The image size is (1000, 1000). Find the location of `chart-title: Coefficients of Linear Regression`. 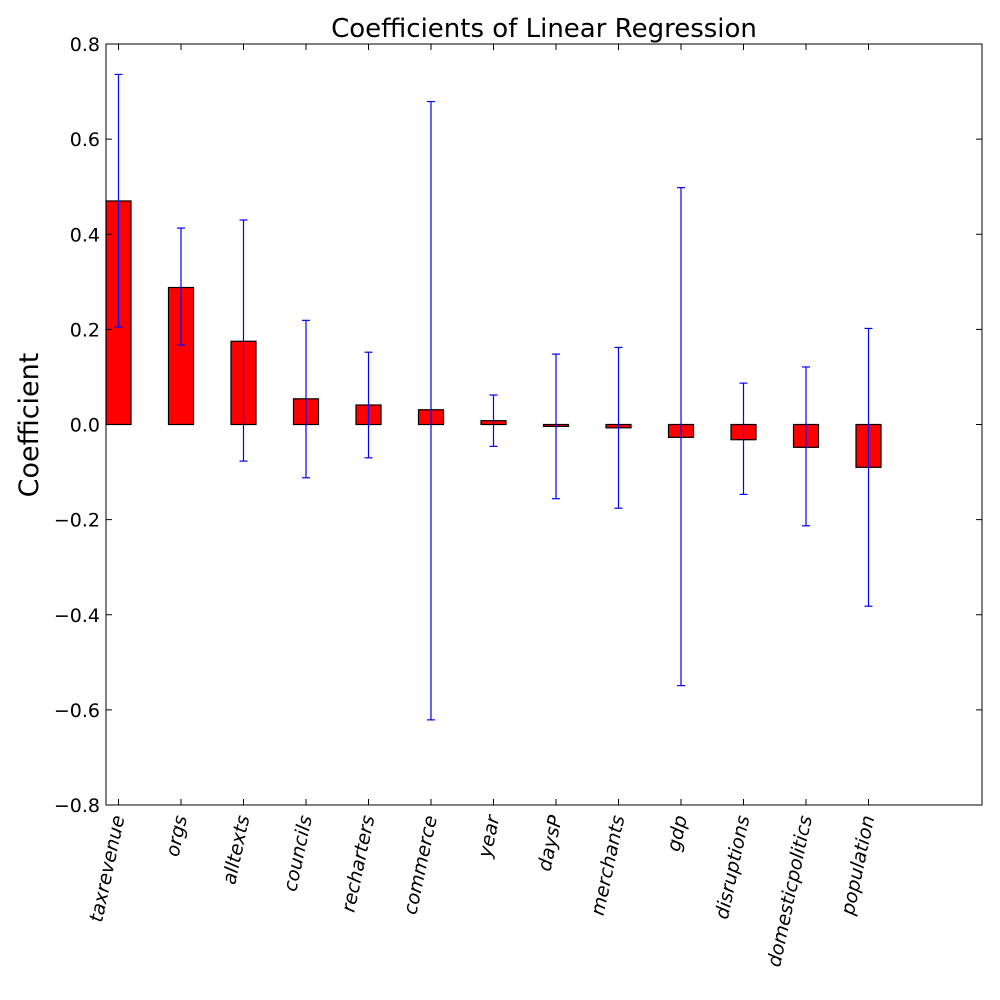

chart-title: Coefficients of Linear Regression is located at coordinates (544, 29).